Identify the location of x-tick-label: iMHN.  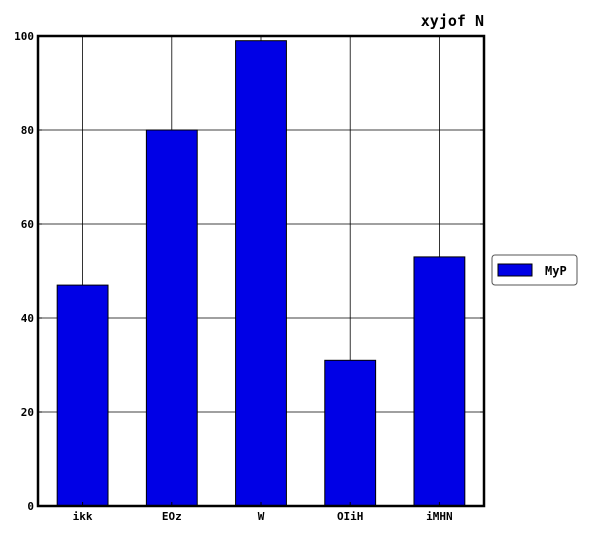
(439, 516).